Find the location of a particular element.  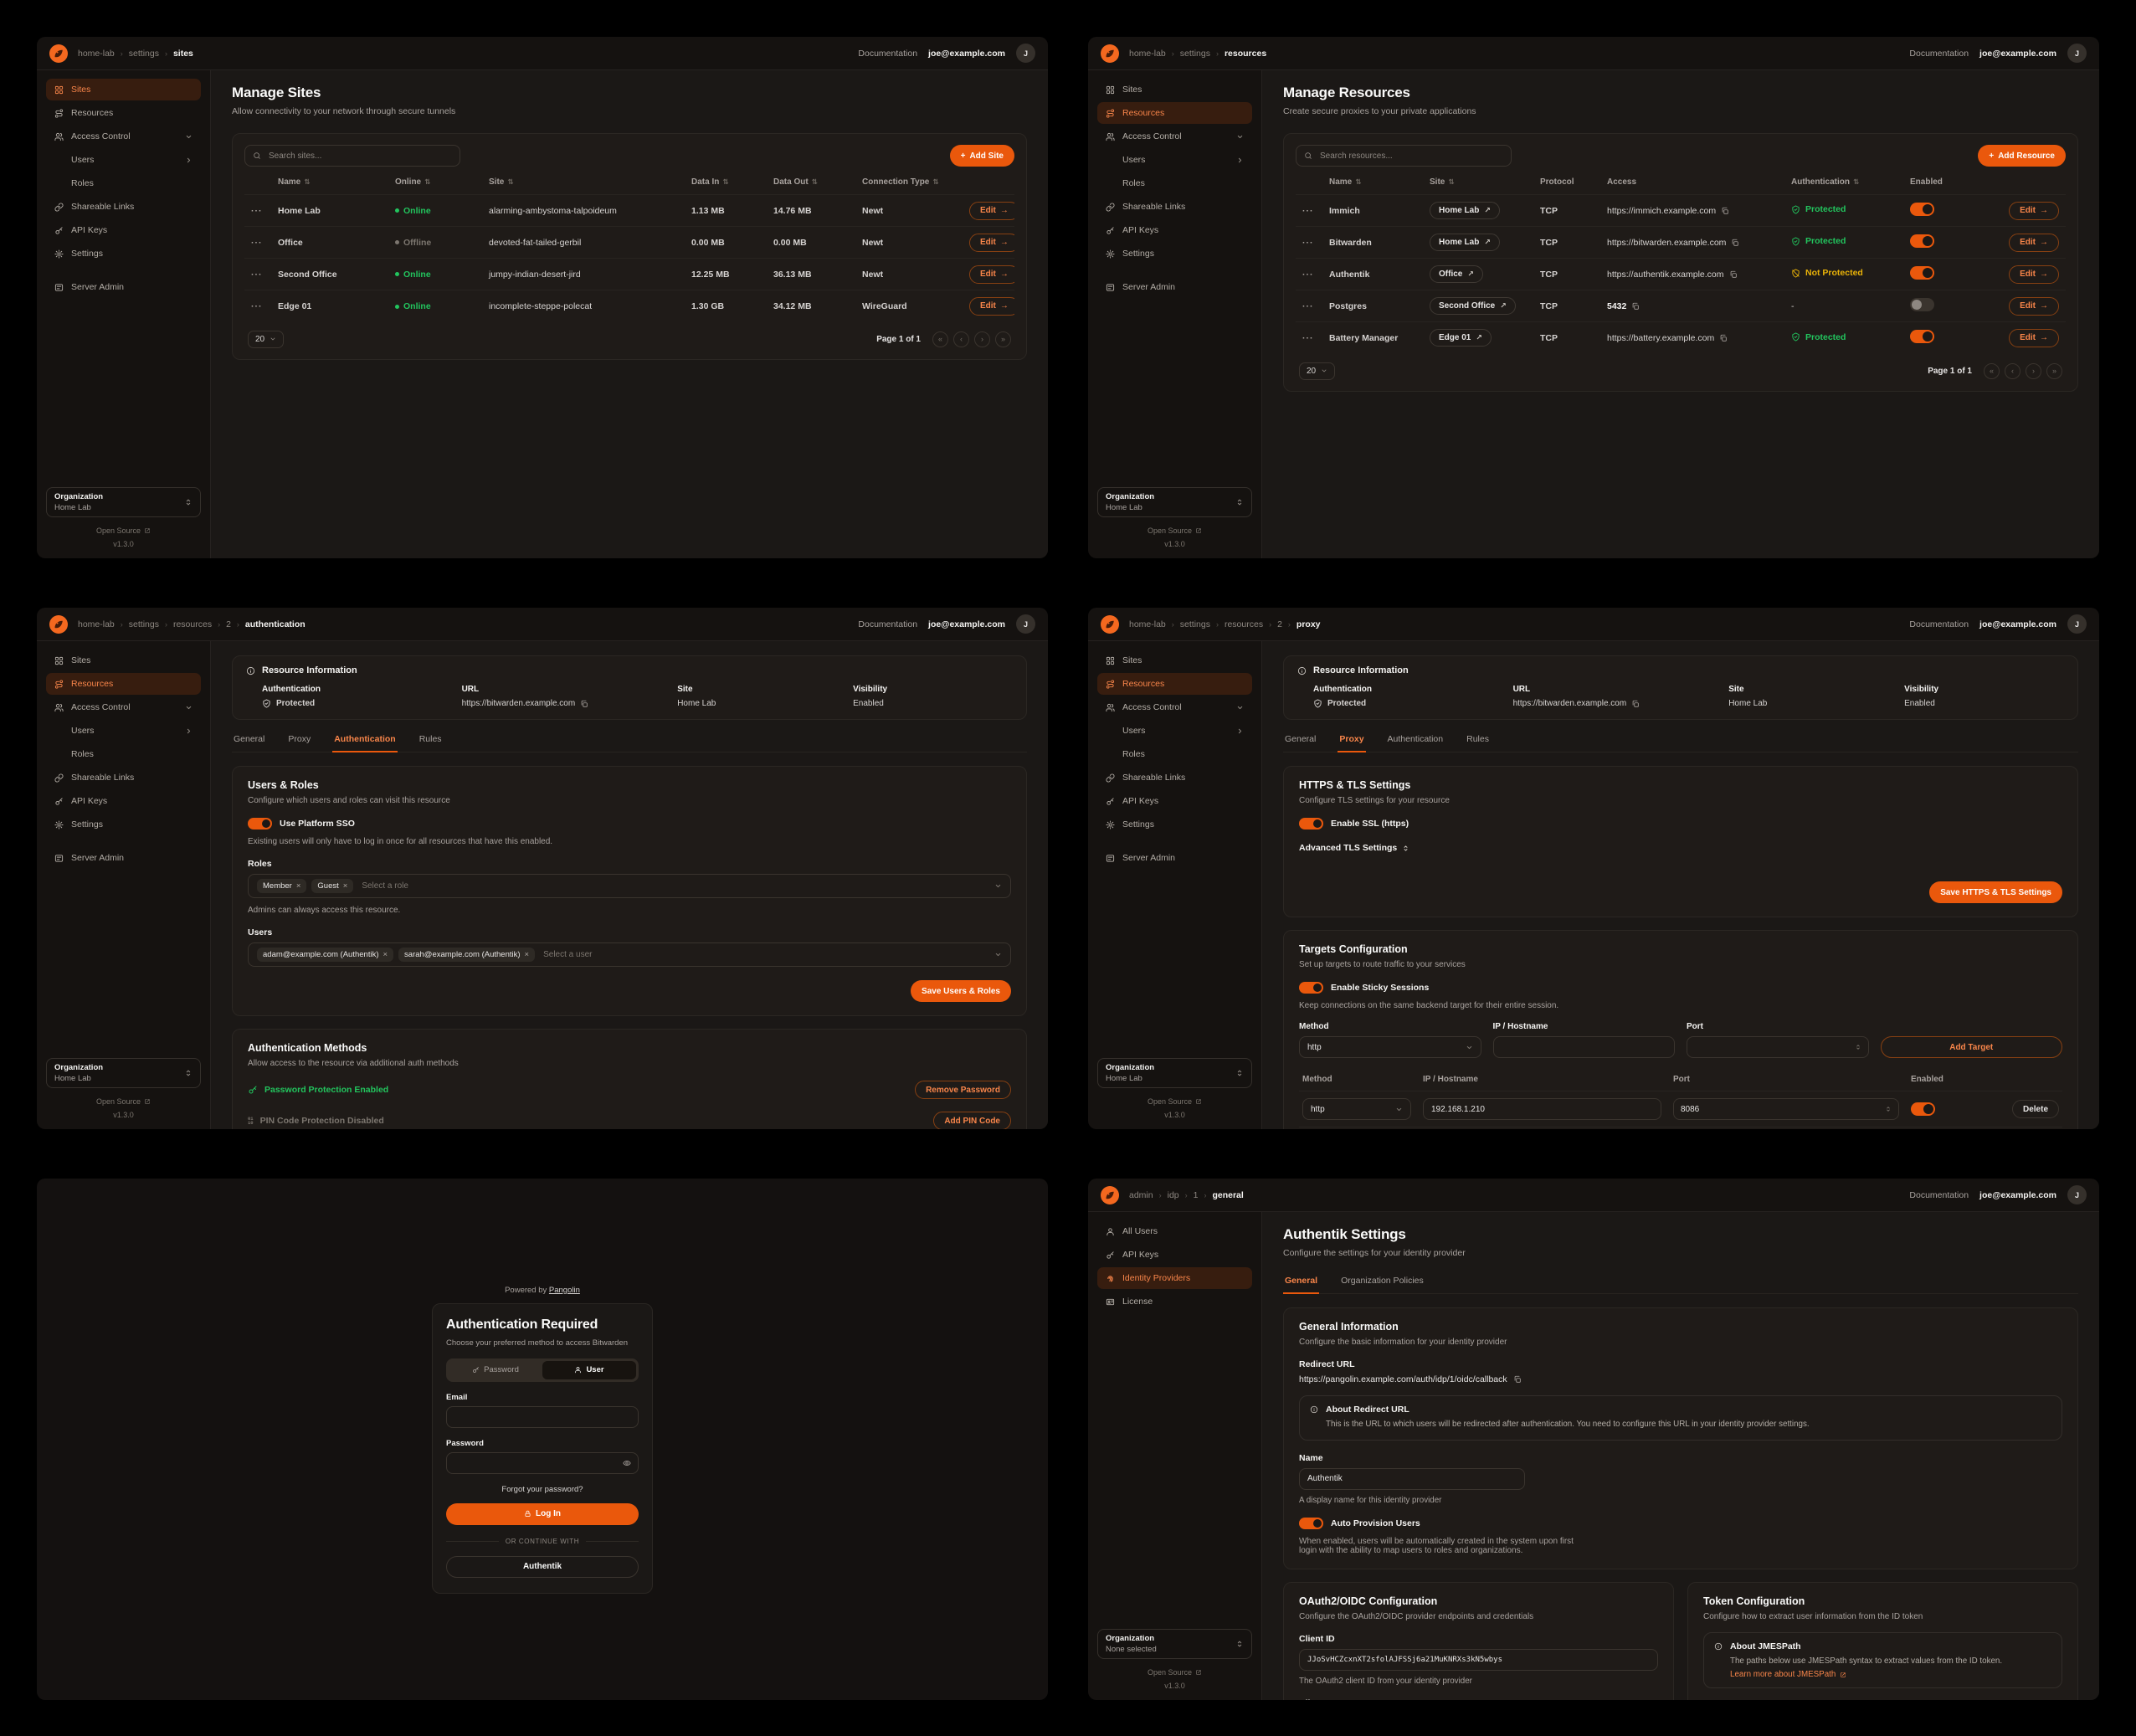

port-input: 8086 is located at coordinates (1786, 1109).